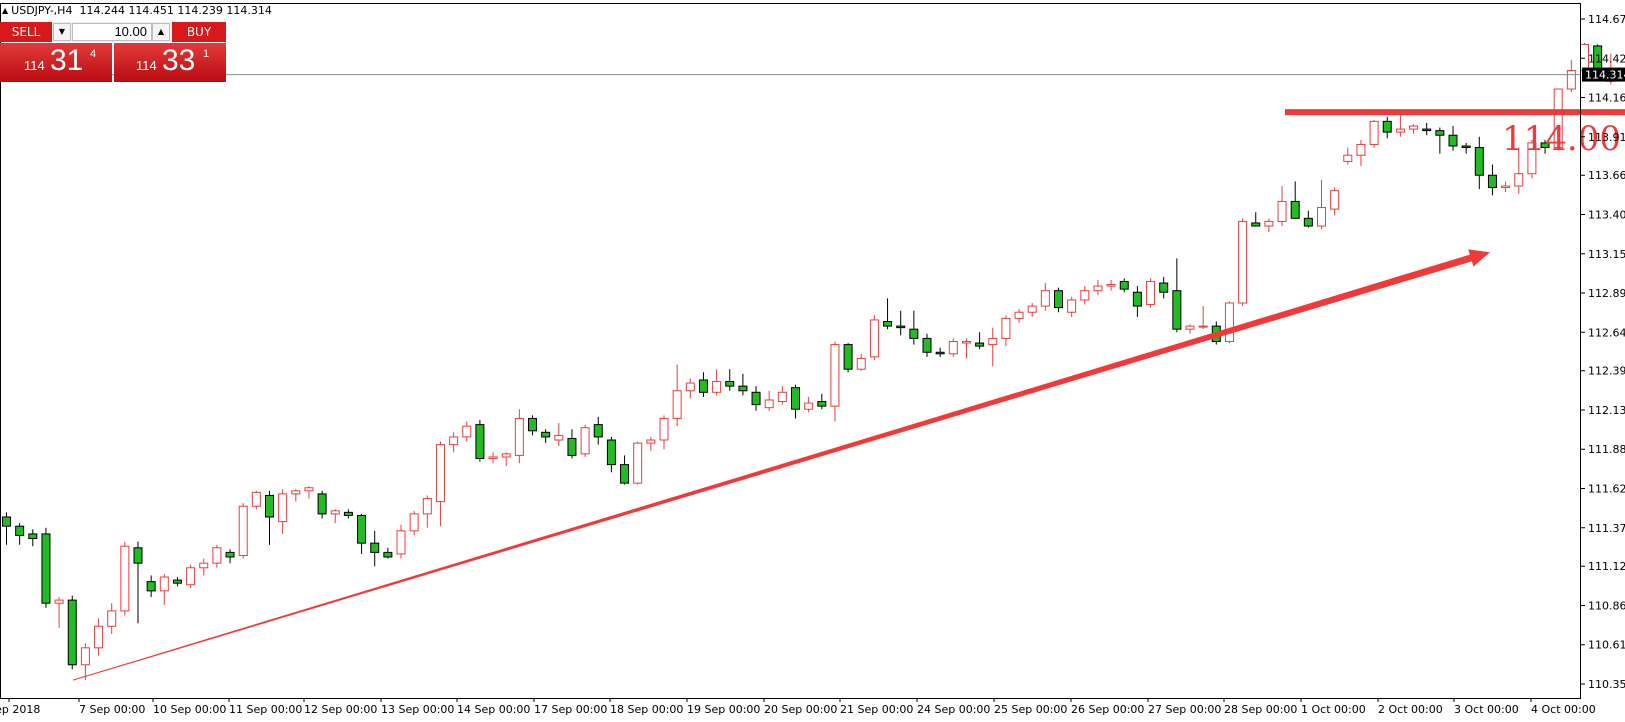 This screenshot has width=1625, height=722. Describe the element at coordinates (26, 32) in the screenshot. I see `sell-button: SELL` at that location.